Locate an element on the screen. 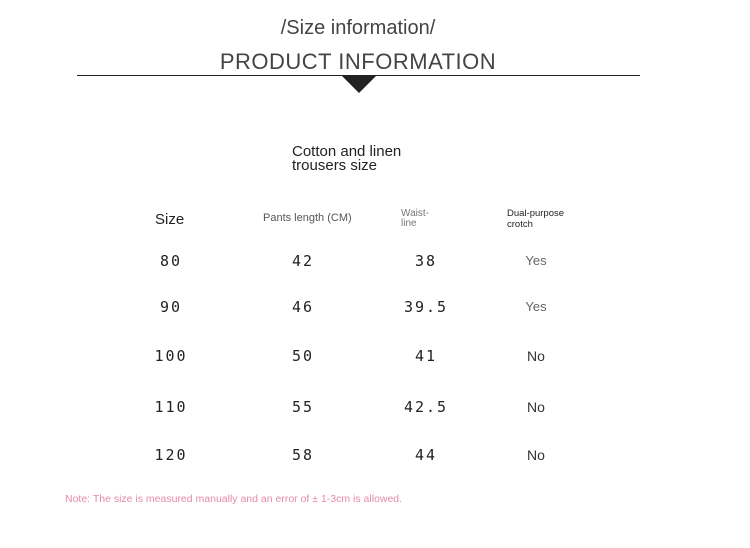 The width and height of the screenshot is (750, 548). cell-length: 55 is located at coordinates (303, 407).